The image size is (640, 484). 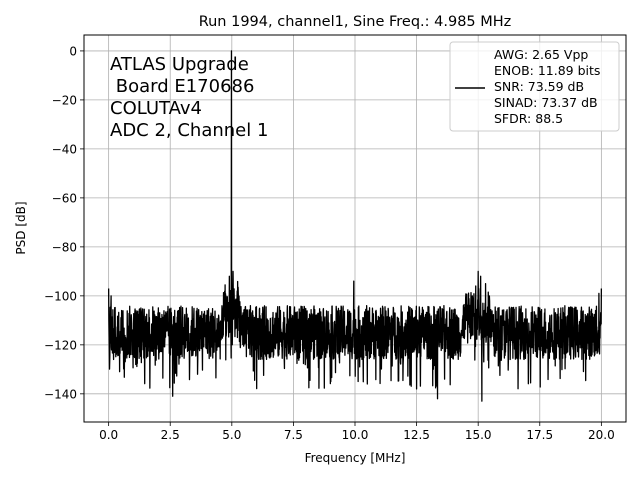 What do you see at coordinates (64, 222) in the screenshot?
I see `y-axis-ticks: 0 −20 −40 −60 −80 −100 −120 −140` at bounding box center [64, 222].